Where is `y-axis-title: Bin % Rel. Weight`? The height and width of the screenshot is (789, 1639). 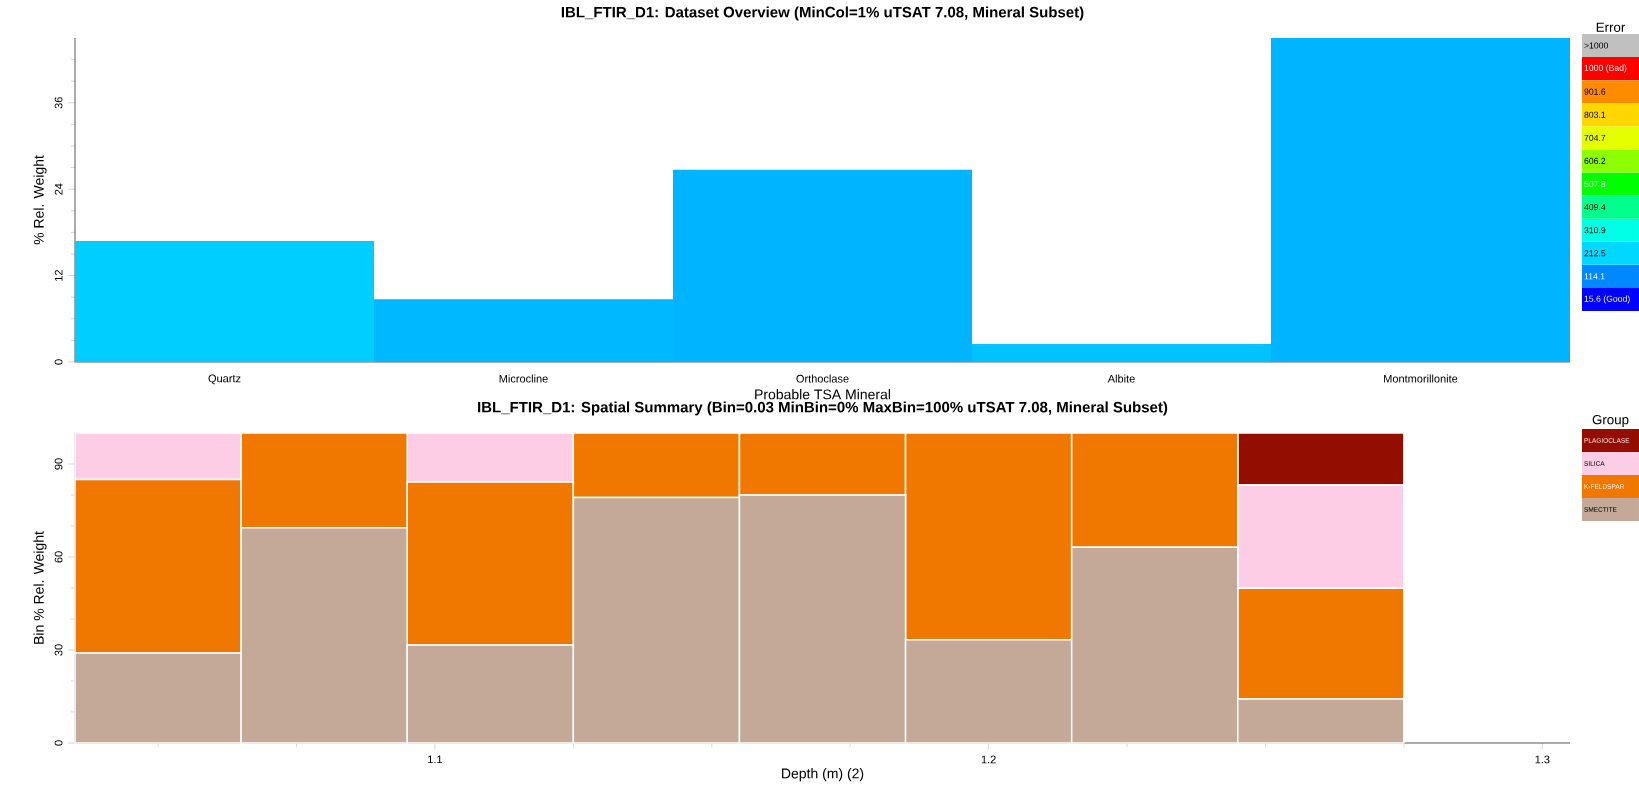 y-axis-title: Bin % Rel. Weight is located at coordinates (40, 587).